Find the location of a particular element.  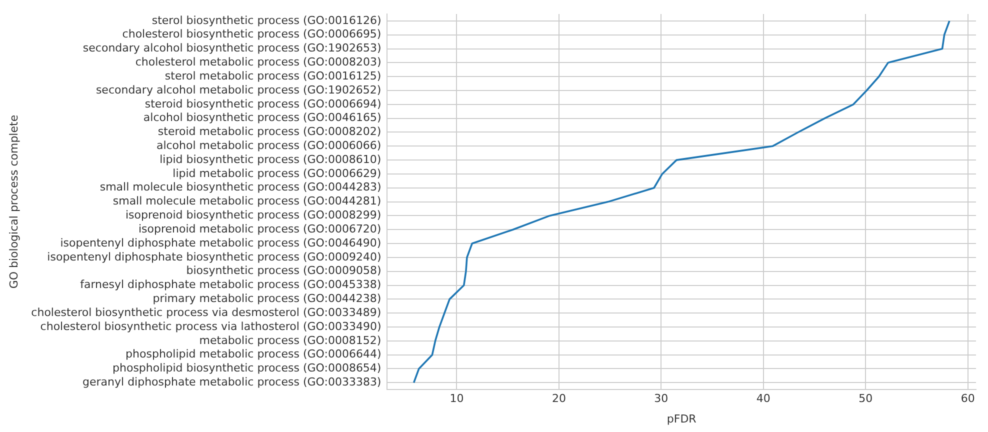

x-tick-label: 10 is located at coordinates (457, 399).